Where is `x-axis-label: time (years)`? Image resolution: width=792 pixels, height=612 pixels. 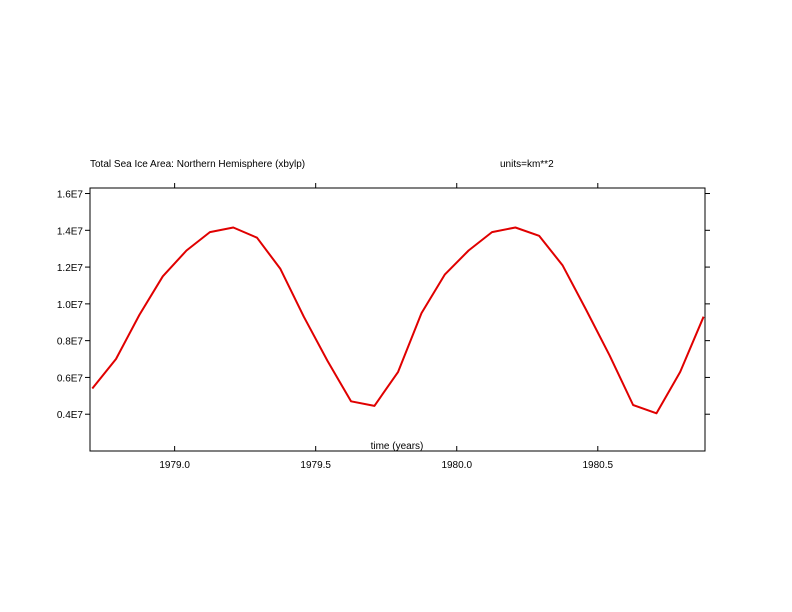
x-axis-label: time (years) is located at coordinates (397, 446).